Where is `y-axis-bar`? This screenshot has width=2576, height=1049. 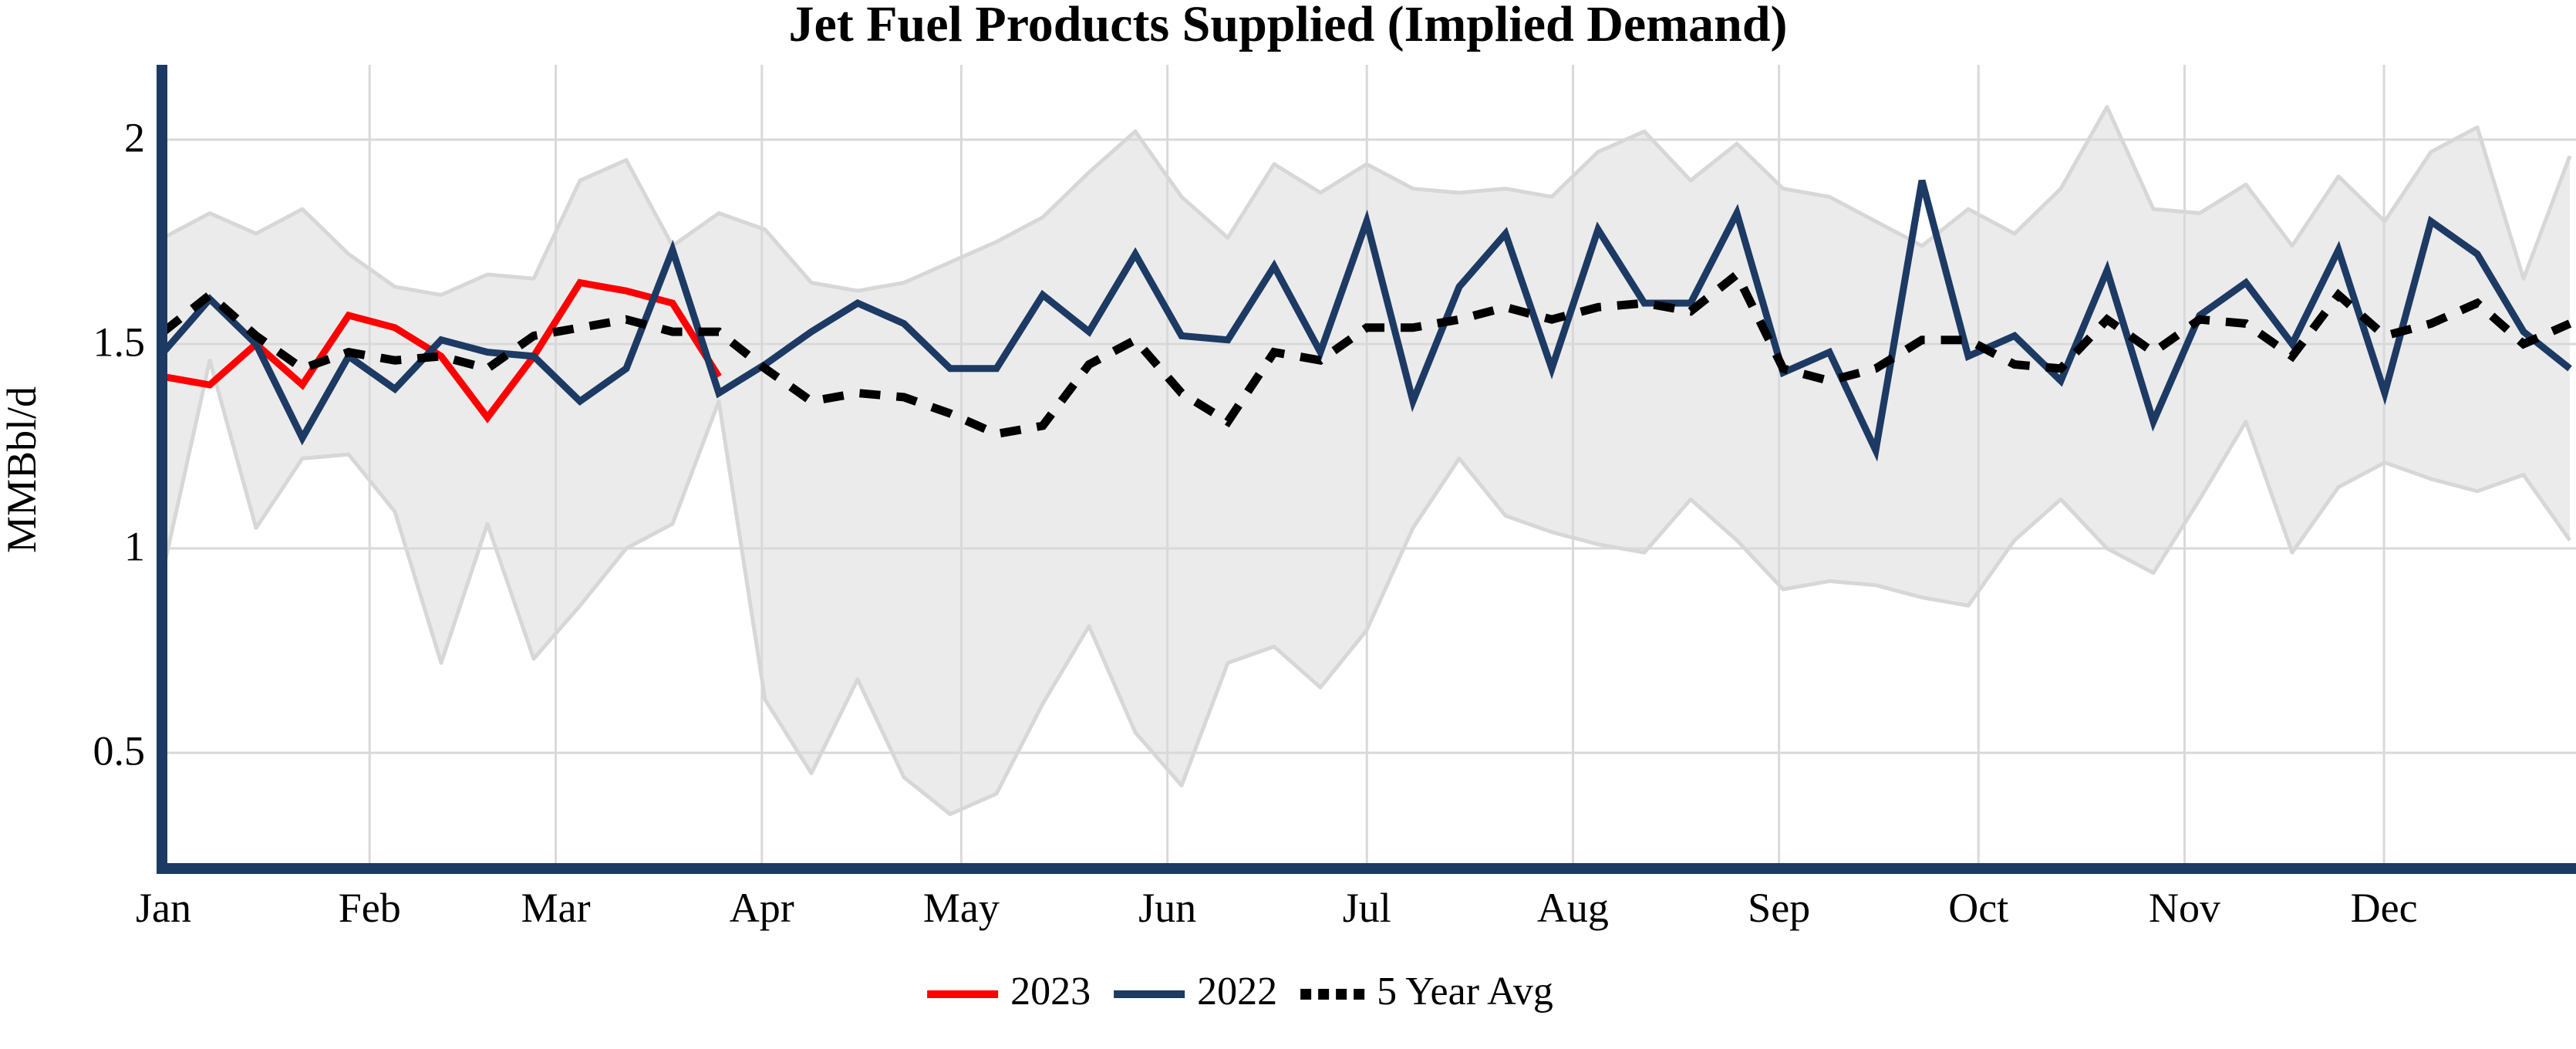 y-axis-bar is located at coordinates (162, 469).